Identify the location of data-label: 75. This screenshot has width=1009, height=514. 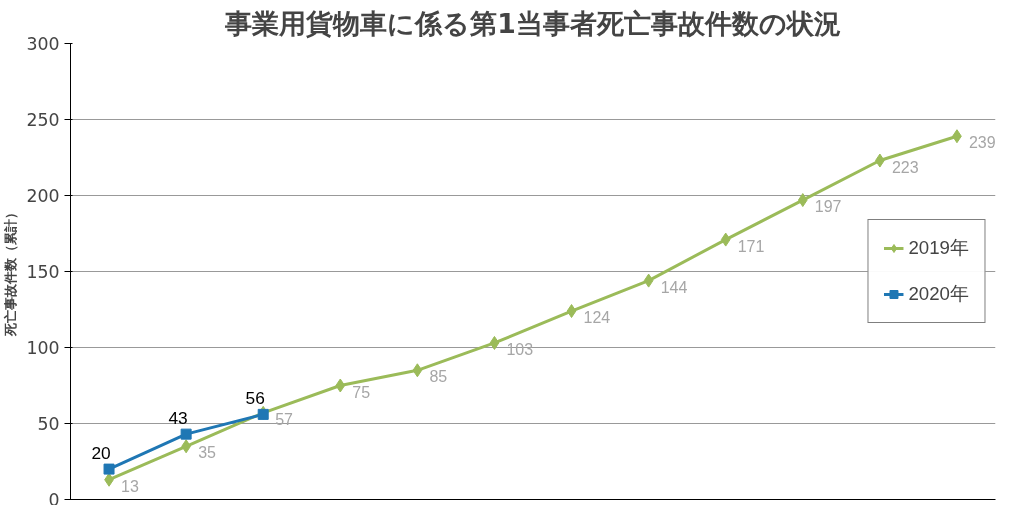
(361, 392).